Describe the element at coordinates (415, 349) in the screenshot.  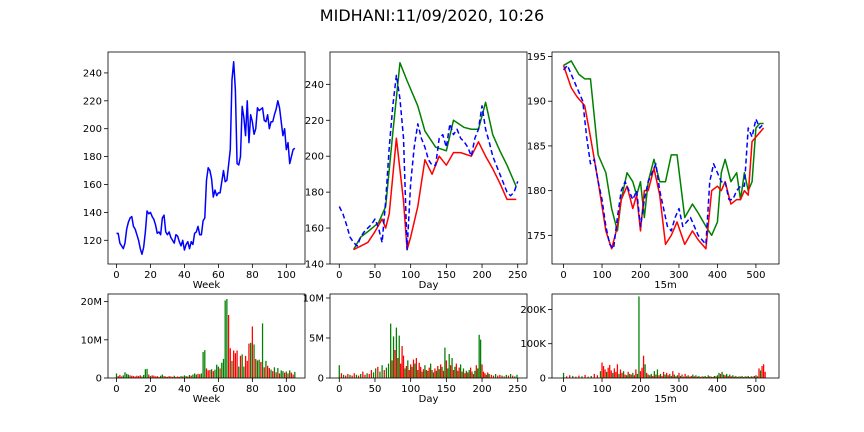
I see `panel-volume-day: 0 50 100 150 200 250 0 5M 10M Day` at that location.